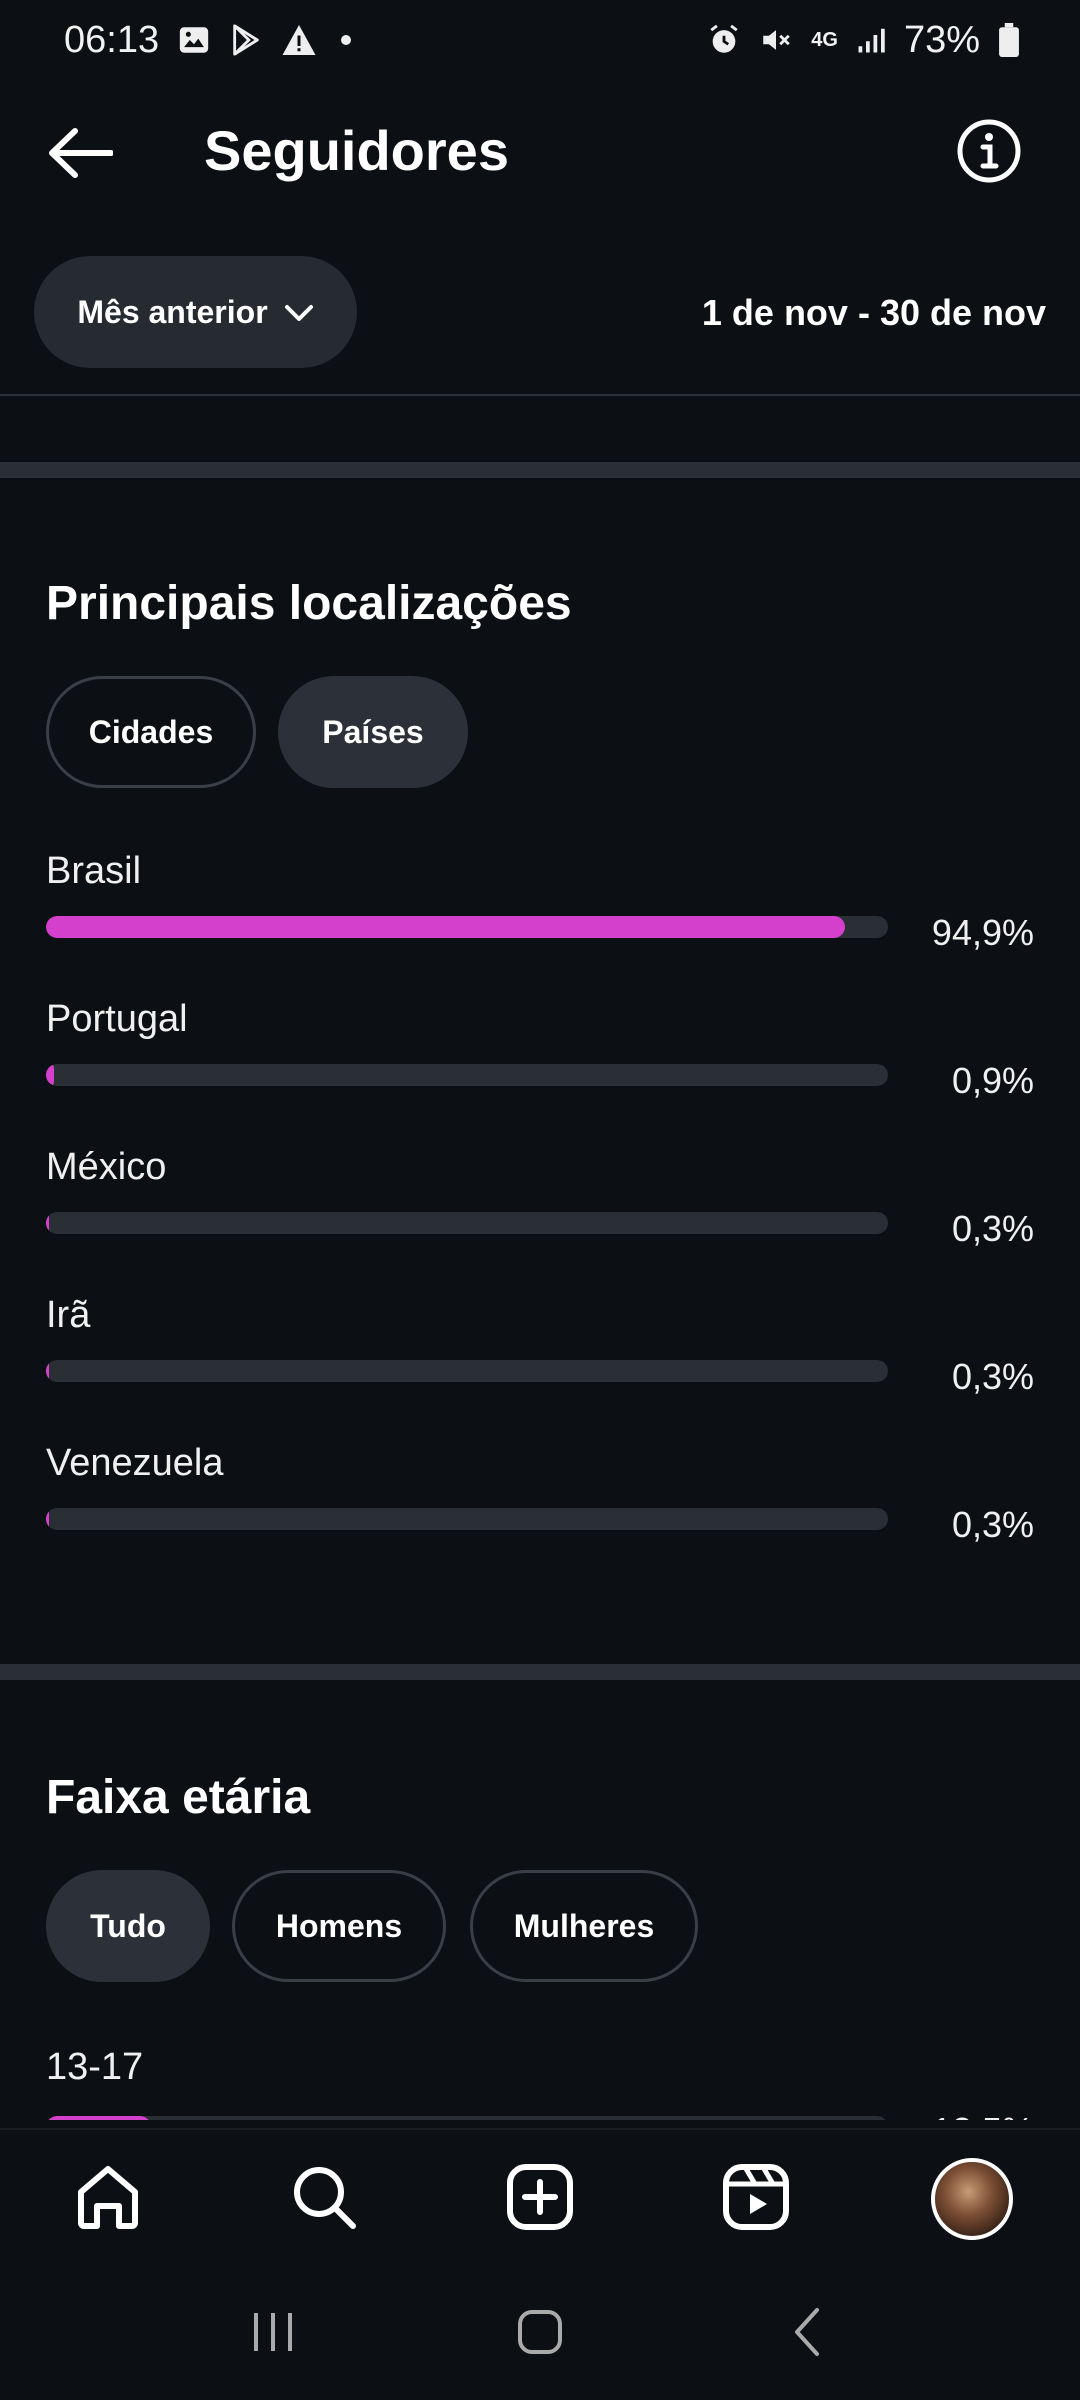 This screenshot has height=2400, width=1080. Describe the element at coordinates (117, 1019) in the screenshot. I see `location-label: Portugal` at that location.